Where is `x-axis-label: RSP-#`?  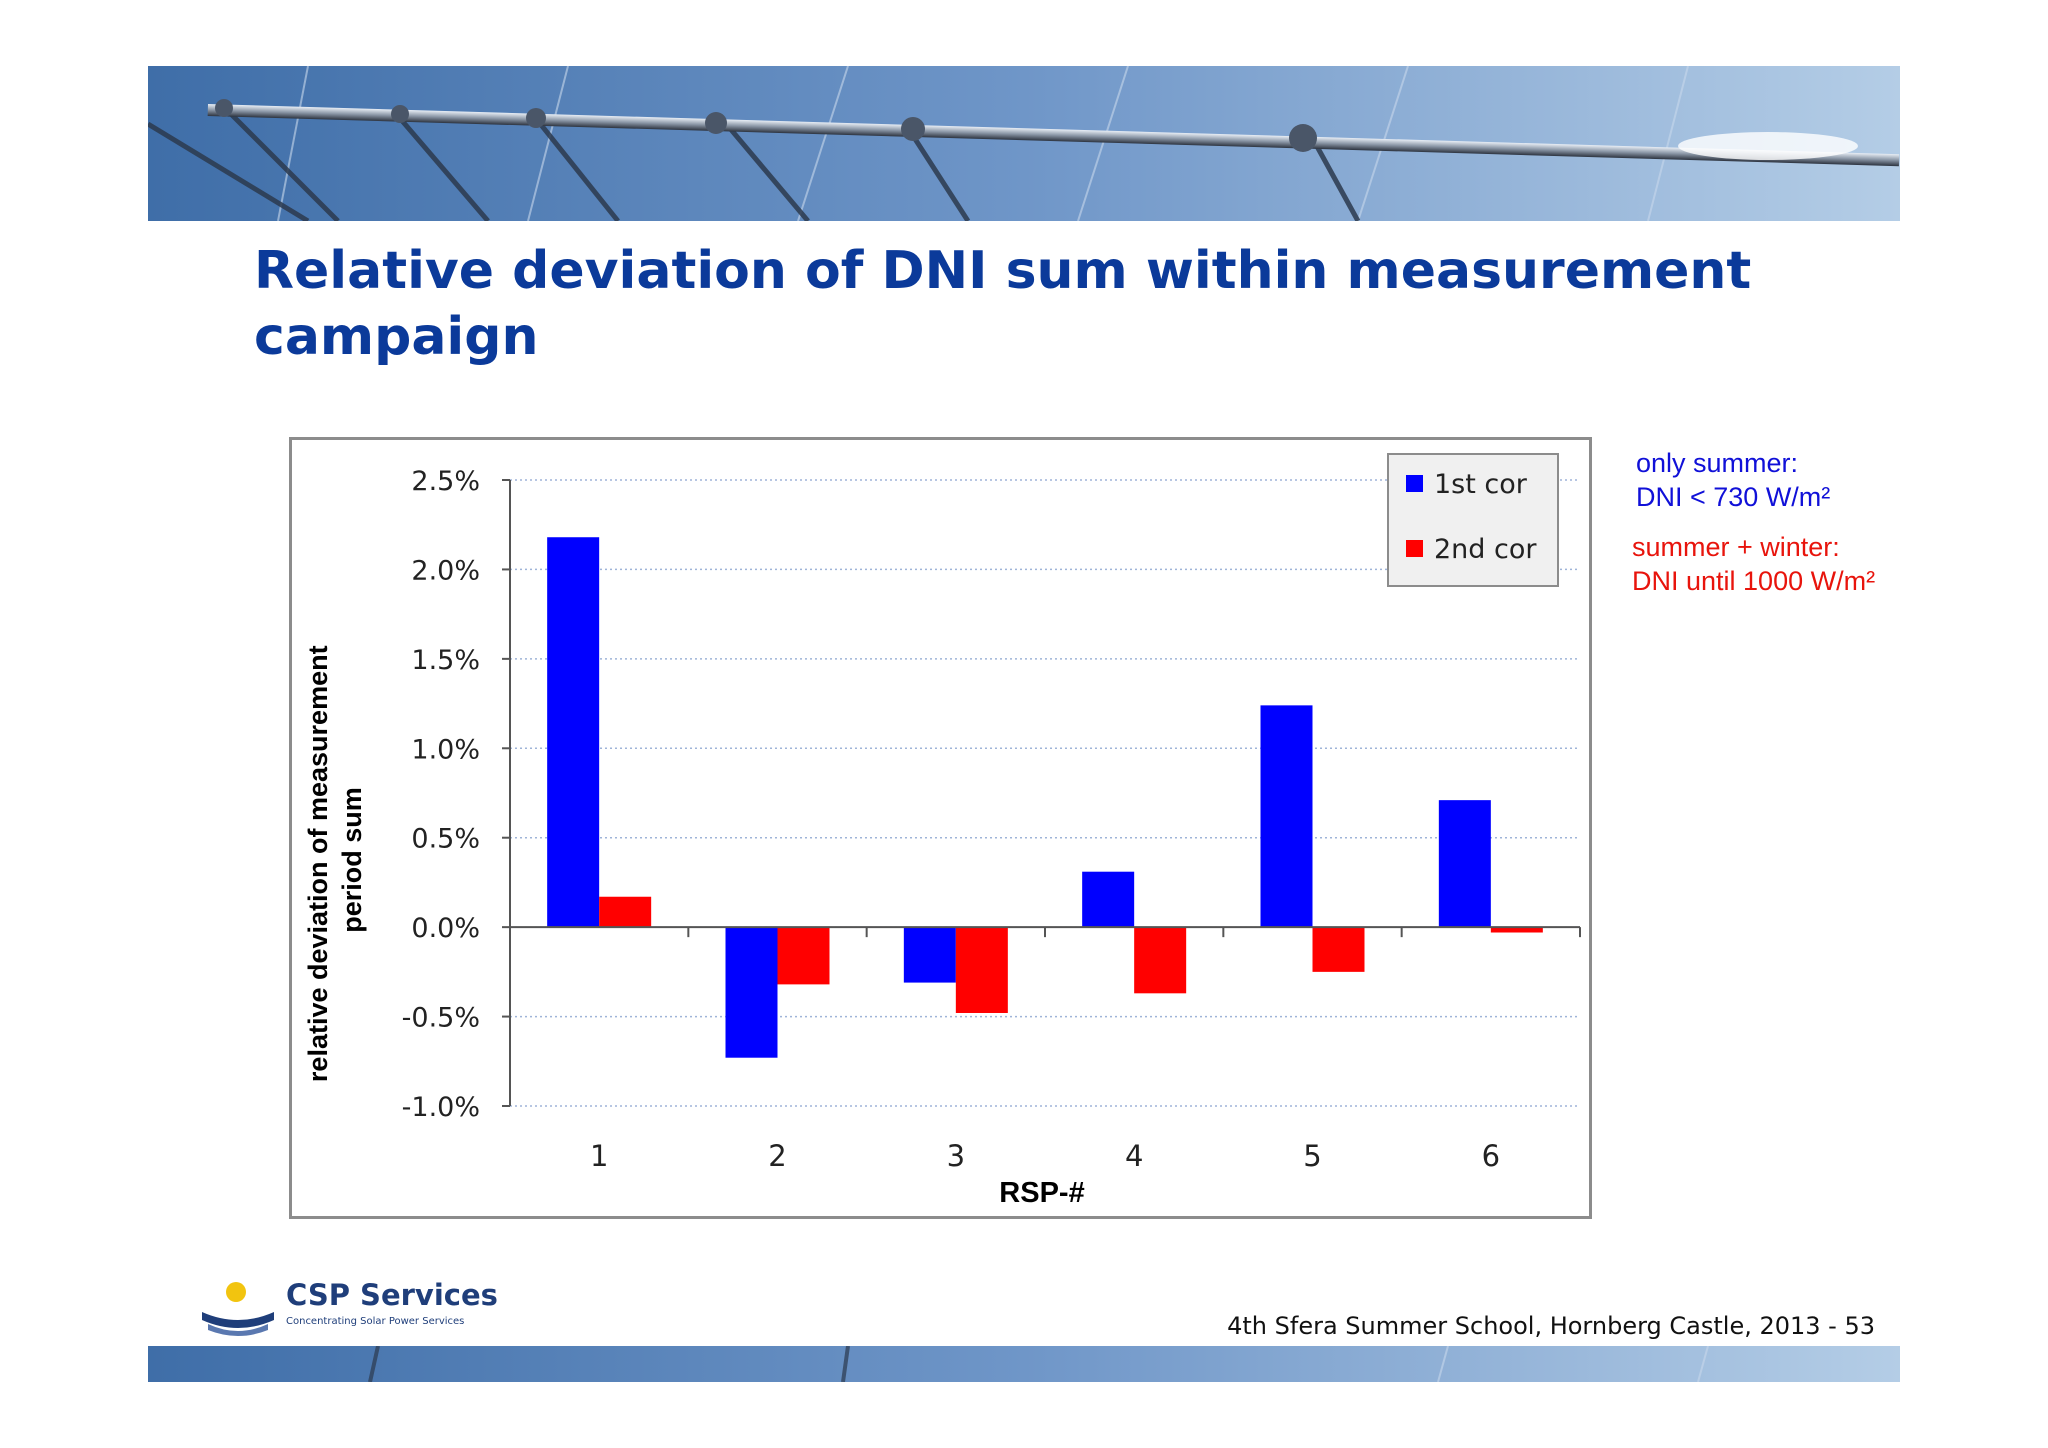
x-axis-label: RSP-# is located at coordinates (1041, 1193).